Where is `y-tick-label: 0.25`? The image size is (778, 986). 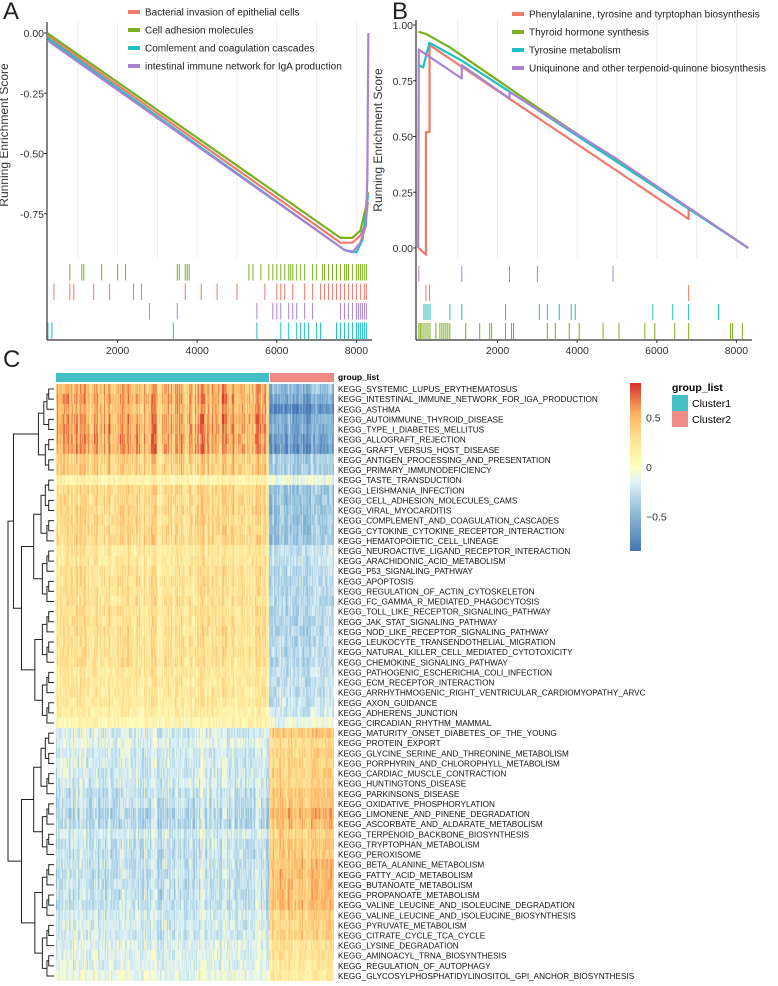 y-tick-label: 0.25 is located at coordinates (403, 193).